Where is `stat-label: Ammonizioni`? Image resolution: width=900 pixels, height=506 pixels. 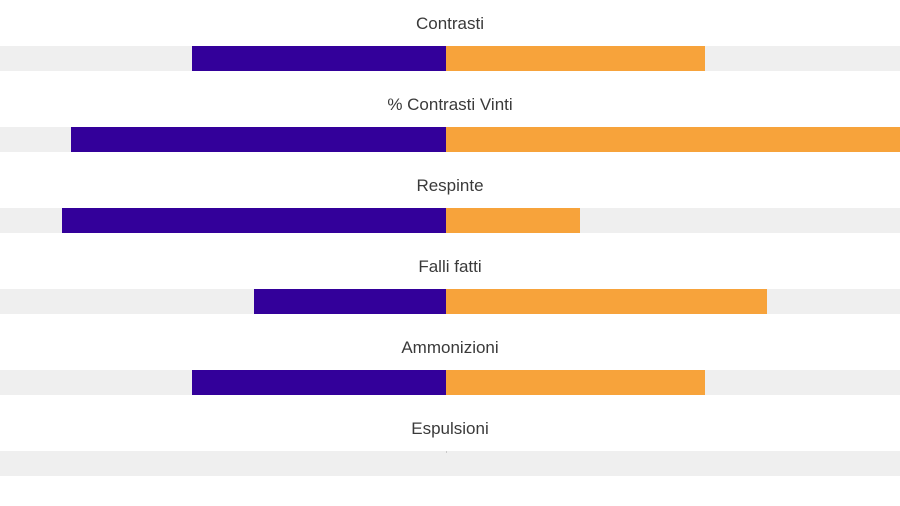
stat-label: Ammonizioni is located at coordinates (450, 347).